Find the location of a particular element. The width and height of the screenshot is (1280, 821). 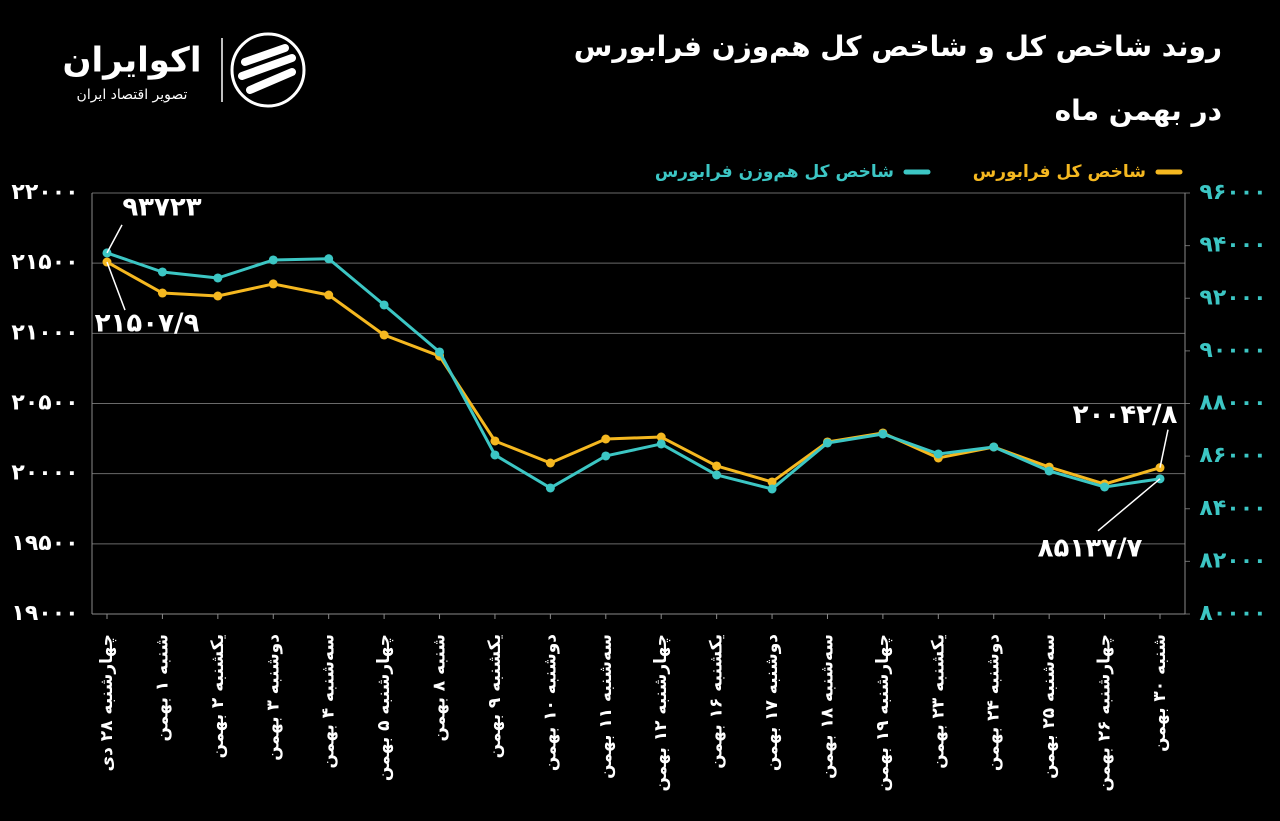

y-tick-label: ۱۹۵۰۰ is located at coordinates (44, 543).